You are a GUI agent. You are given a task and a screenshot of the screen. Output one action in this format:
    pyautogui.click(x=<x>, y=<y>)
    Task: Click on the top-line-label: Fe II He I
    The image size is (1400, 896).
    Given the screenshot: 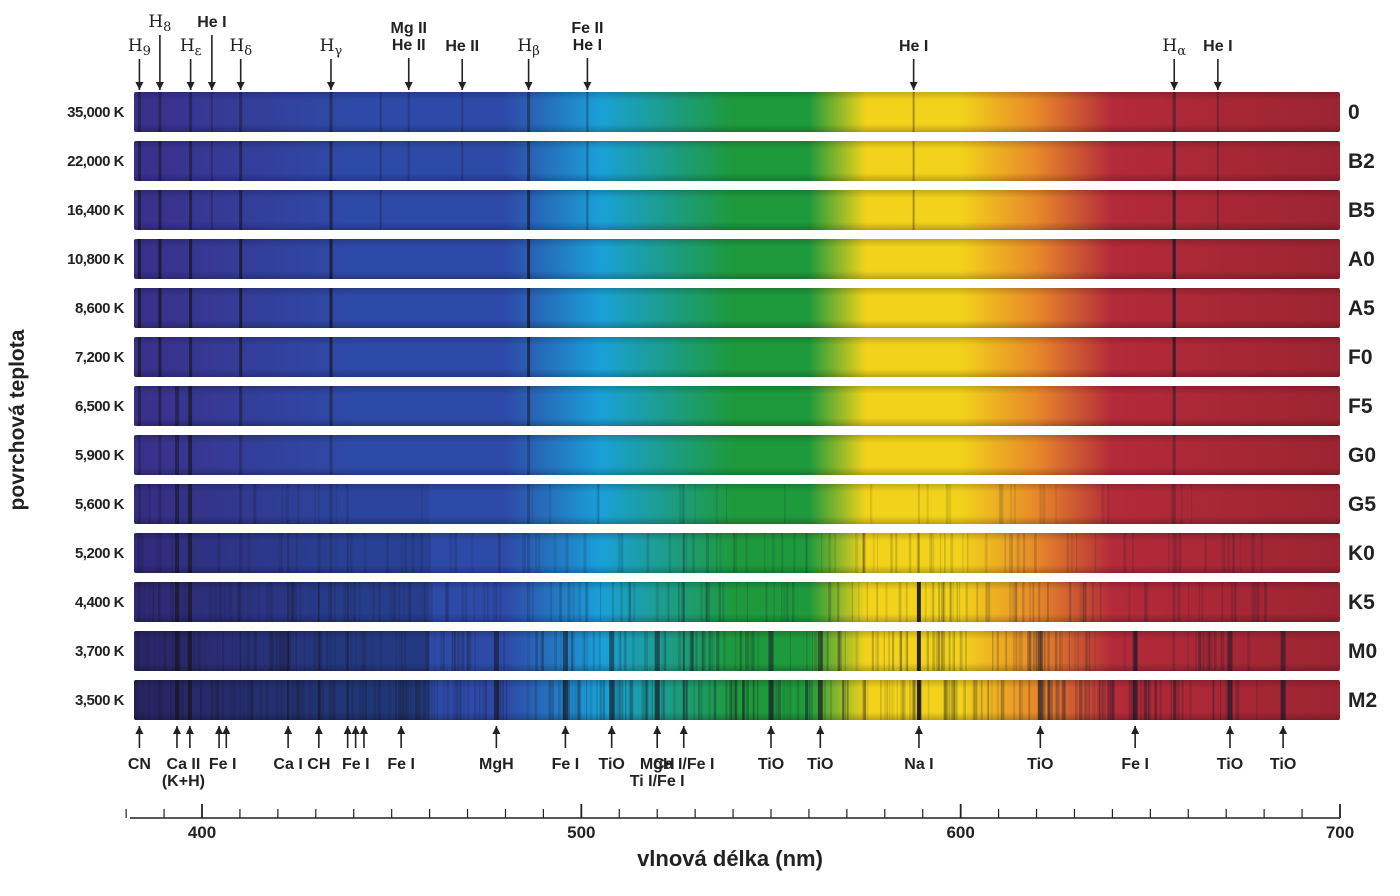 What is the action you would take?
    pyautogui.click(x=587, y=37)
    